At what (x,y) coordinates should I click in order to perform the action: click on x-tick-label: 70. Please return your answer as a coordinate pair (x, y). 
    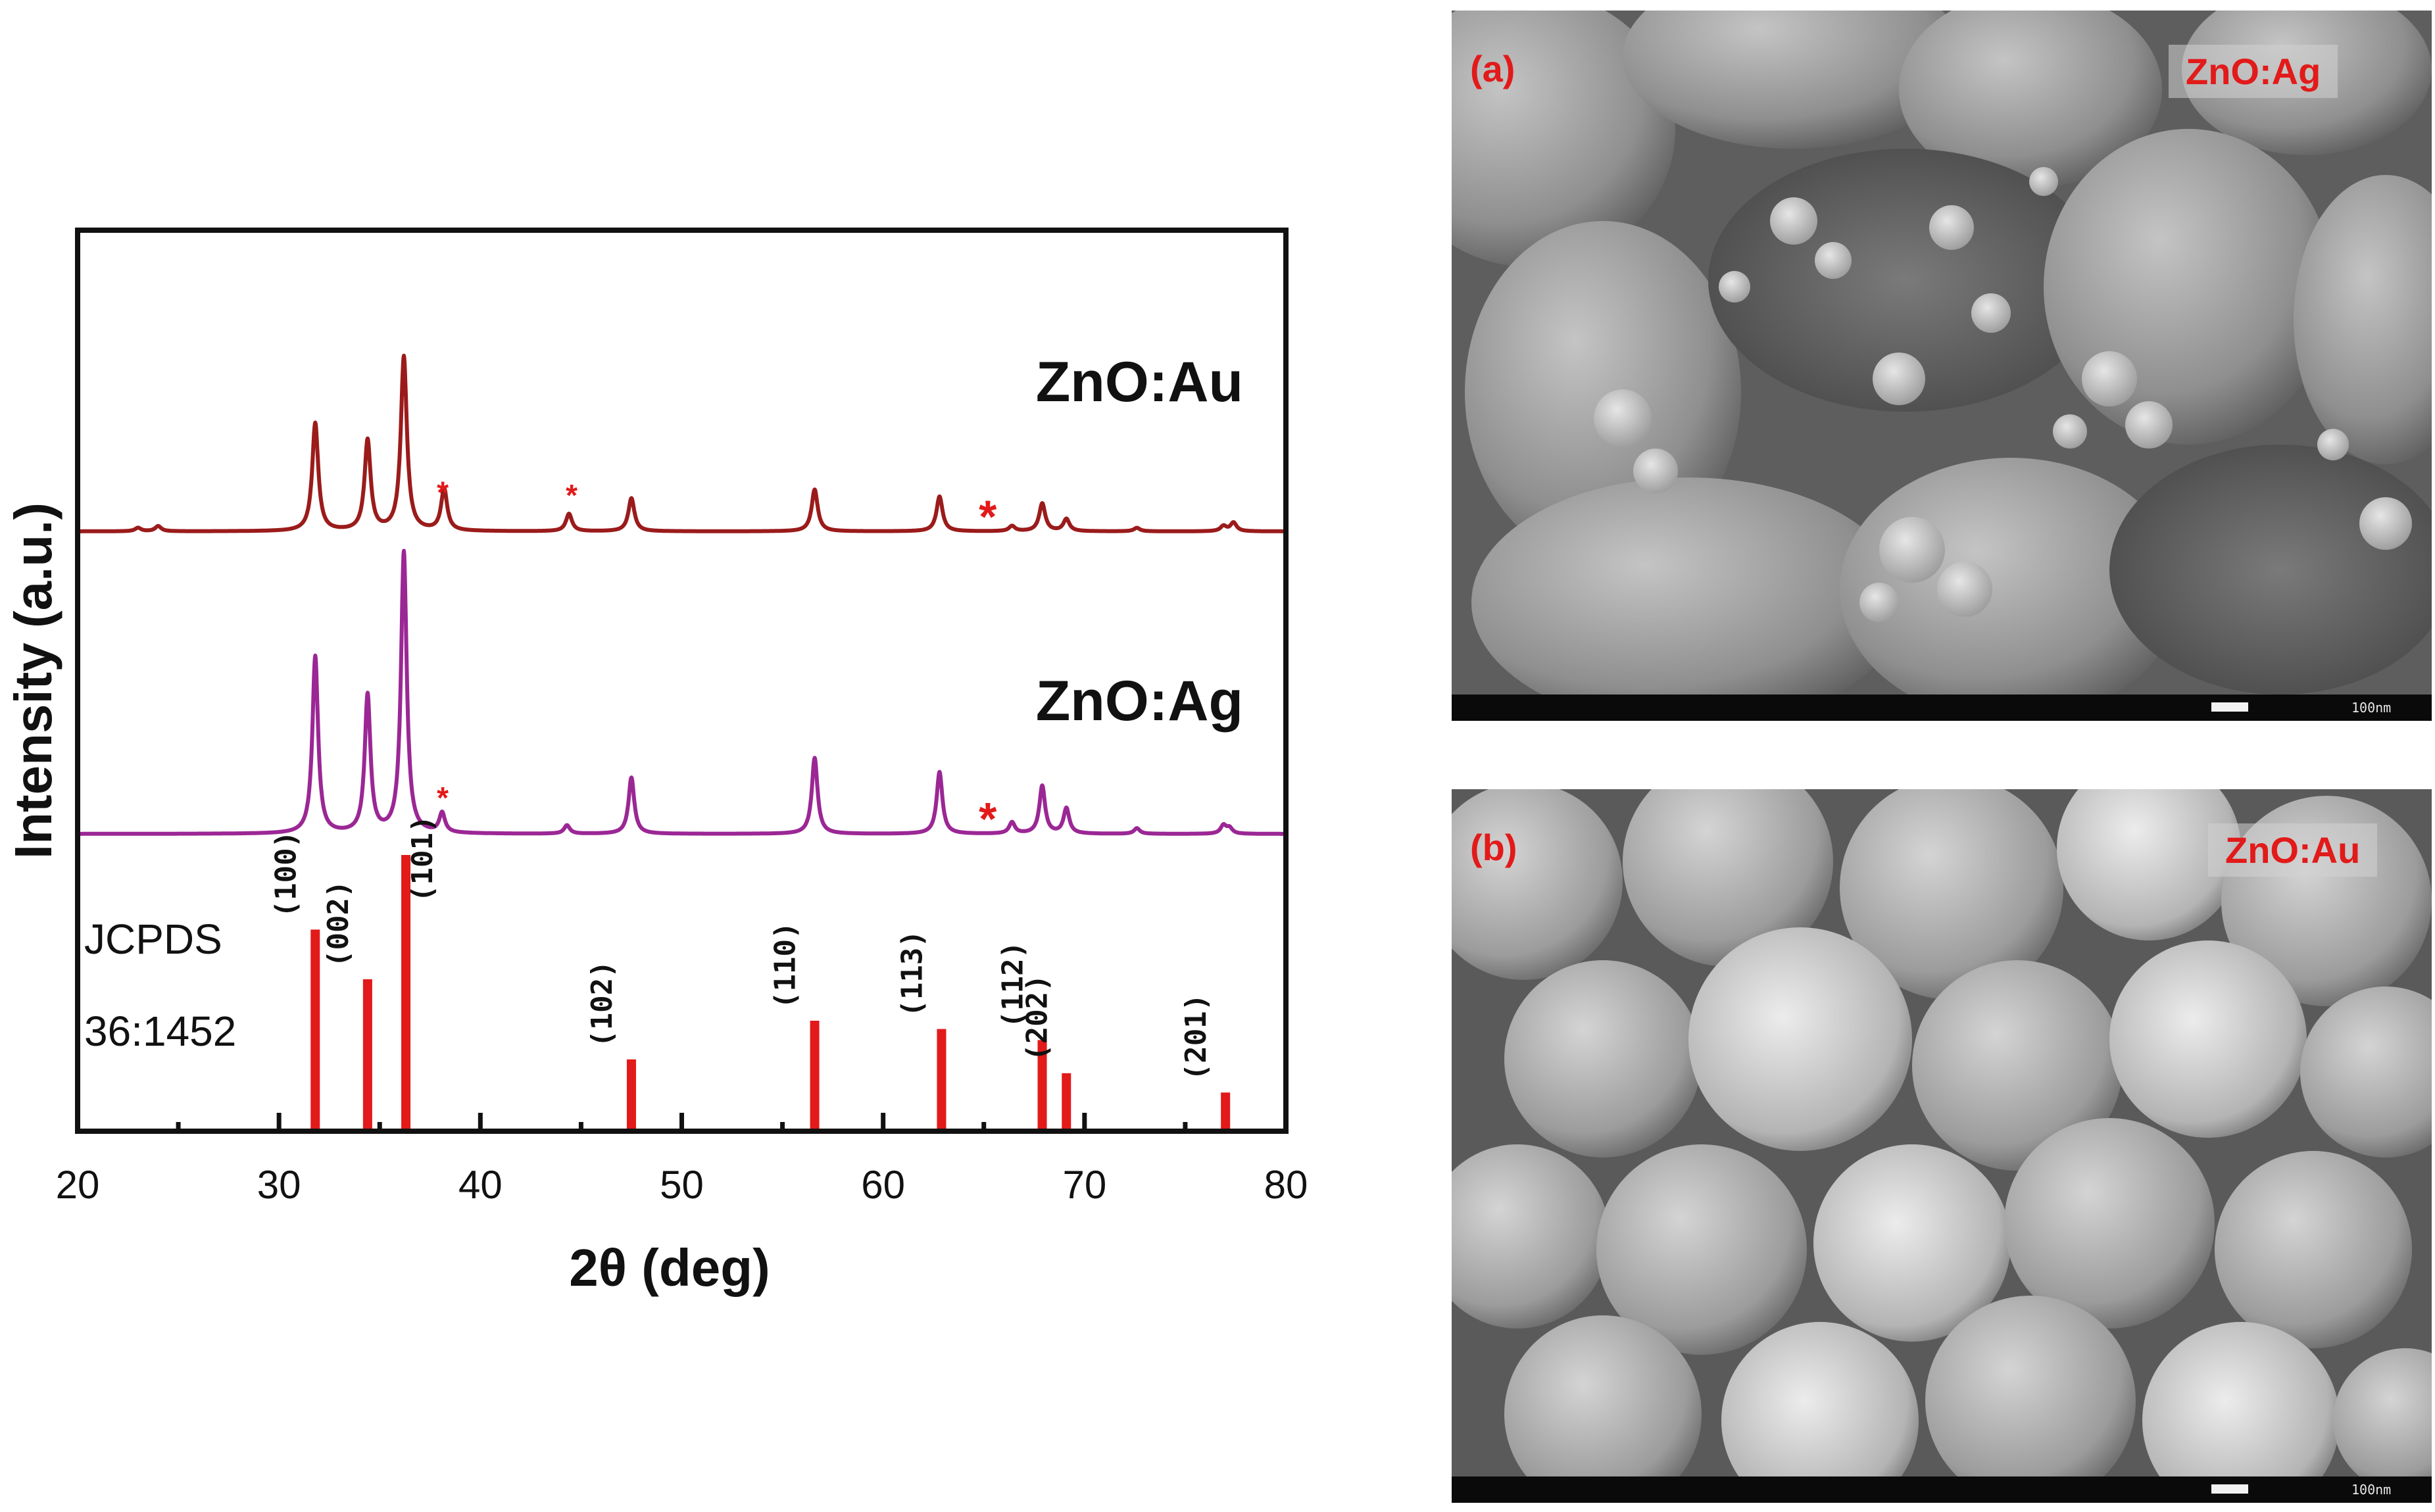
    Looking at the image, I should click on (1084, 1185).